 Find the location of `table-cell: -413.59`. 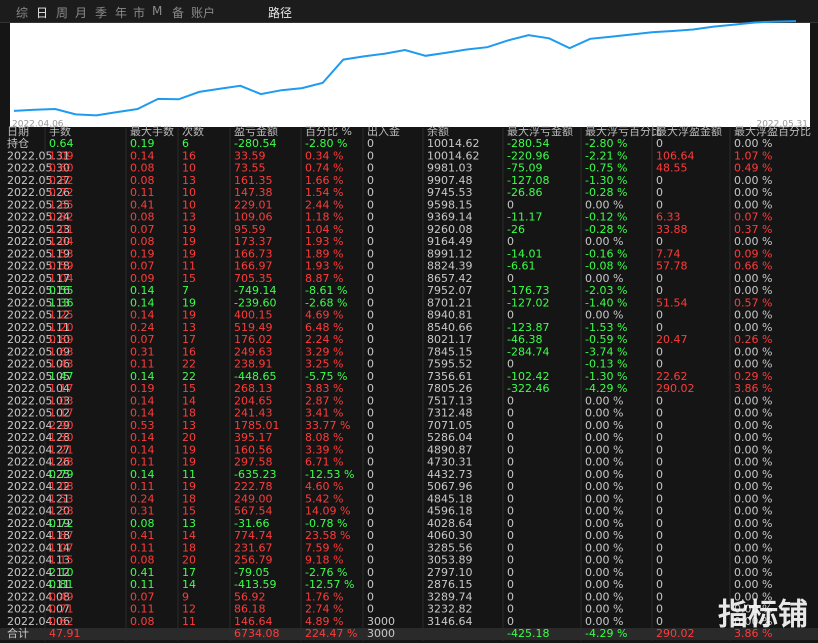

table-cell: -413.59 is located at coordinates (255, 584).